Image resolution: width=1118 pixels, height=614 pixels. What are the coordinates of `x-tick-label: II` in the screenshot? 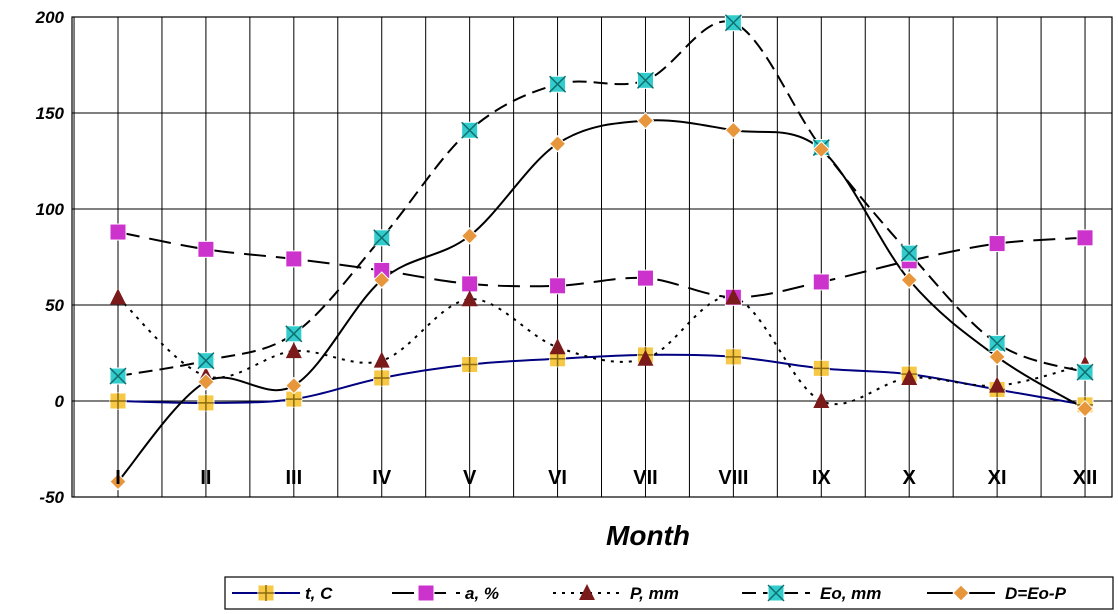 It's located at (205, 478).